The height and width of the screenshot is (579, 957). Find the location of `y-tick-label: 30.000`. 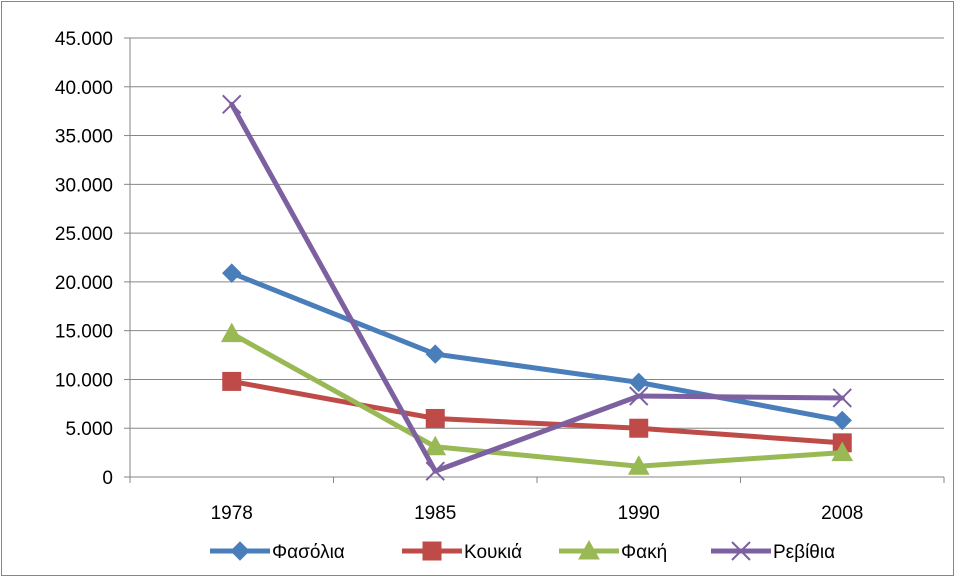

y-tick-label: 30.000 is located at coordinates (84, 185).